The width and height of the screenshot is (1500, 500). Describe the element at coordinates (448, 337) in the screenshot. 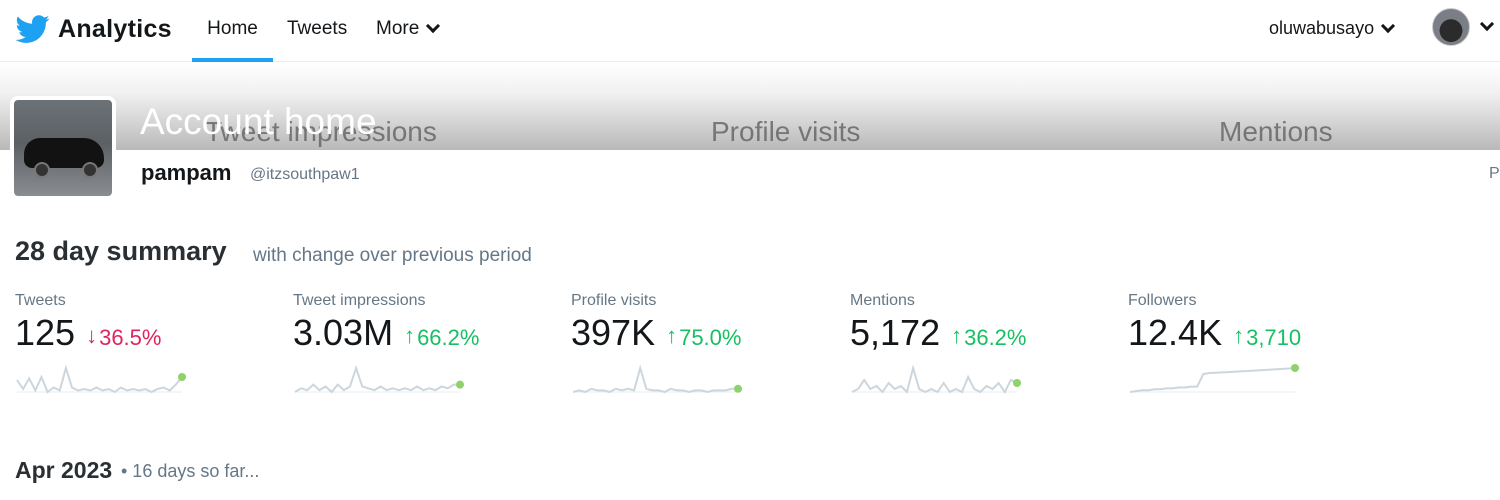

I see `metric-change: 66.2%` at that location.